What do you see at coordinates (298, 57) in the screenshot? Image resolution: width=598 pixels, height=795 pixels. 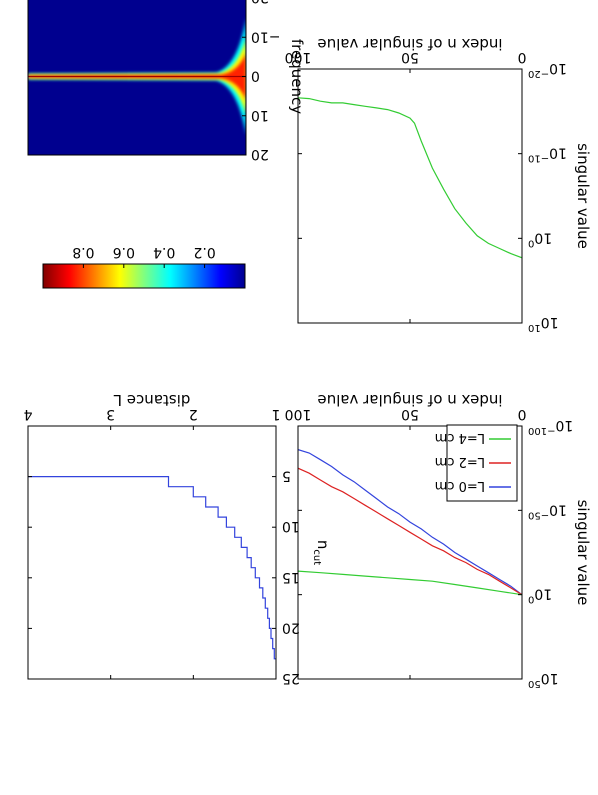 I see `sv-single-xtick-label: 100` at bounding box center [298, 57].